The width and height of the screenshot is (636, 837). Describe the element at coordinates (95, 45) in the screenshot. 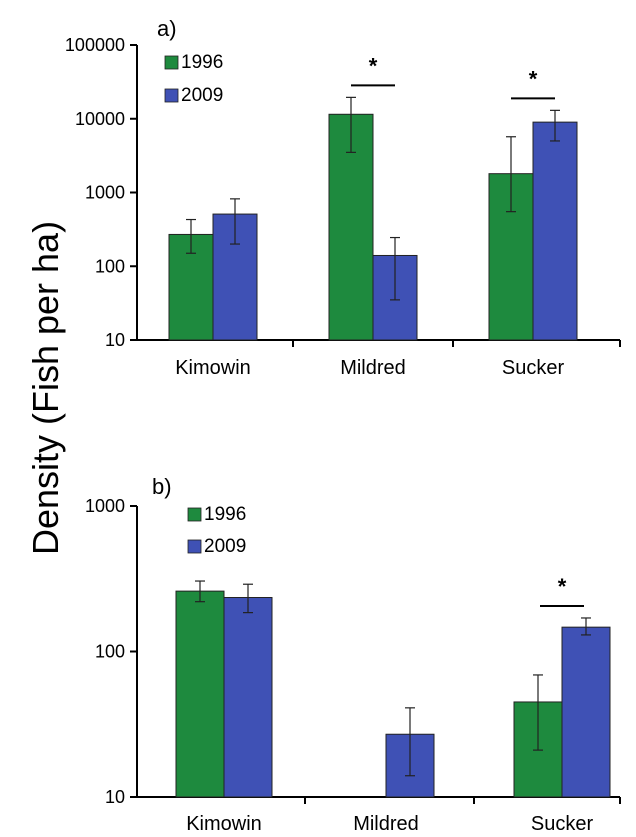

I see `y-tick-label: 100000` at that location.